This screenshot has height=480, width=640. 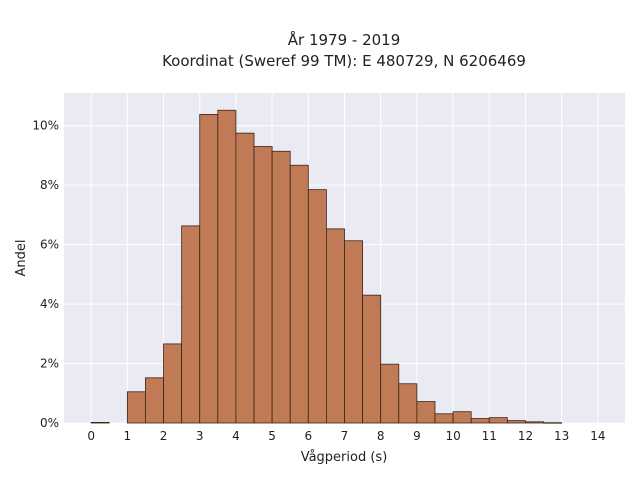 What do you see at coordinates (128, 436) in the screenshot?
I see `x-tick-label: 1` at bounding box center [128, 436].